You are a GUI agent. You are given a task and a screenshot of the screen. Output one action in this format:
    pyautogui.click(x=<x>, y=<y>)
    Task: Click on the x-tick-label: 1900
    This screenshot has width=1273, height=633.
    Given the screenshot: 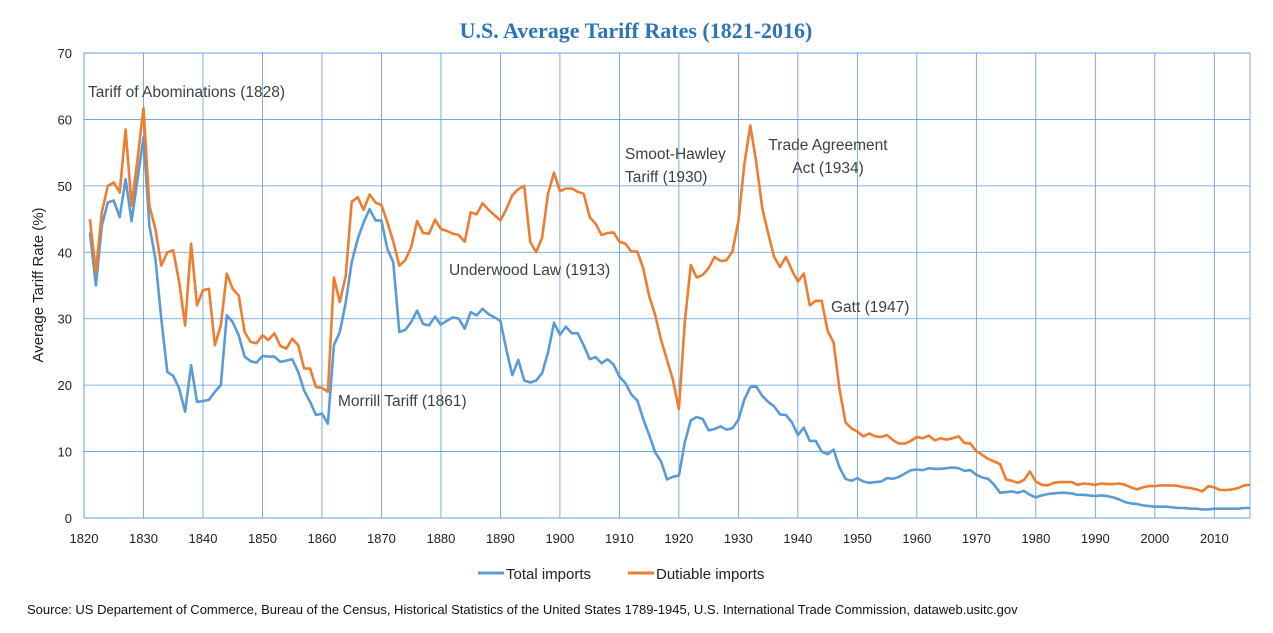 What is the action you would take?
    pyautogui.click(x=559, y=538)
    